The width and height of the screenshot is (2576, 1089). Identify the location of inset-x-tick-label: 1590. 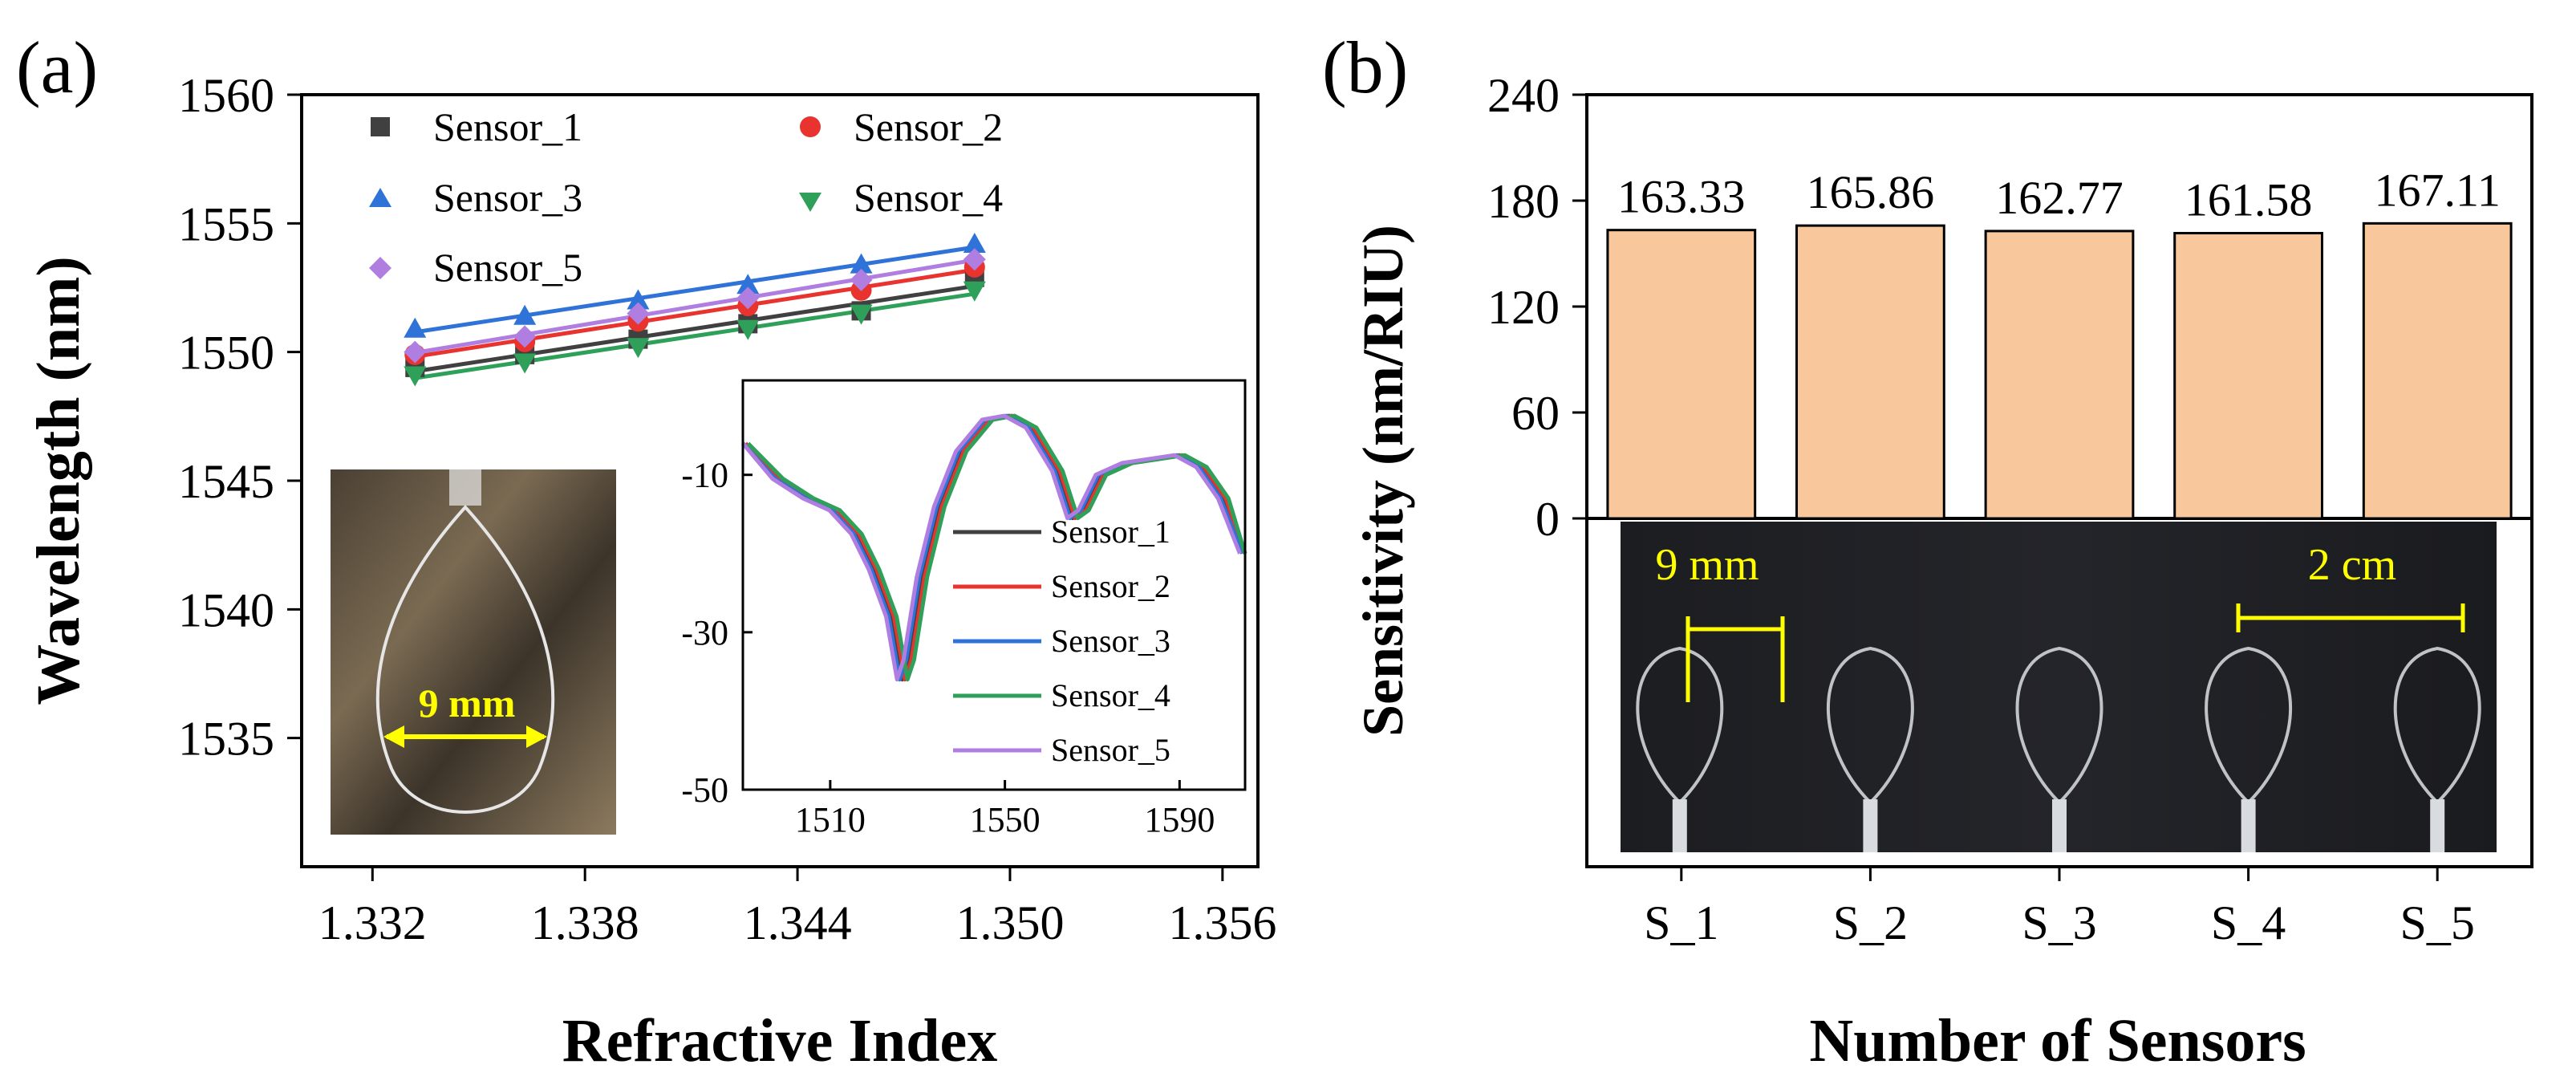
(1179, 819).